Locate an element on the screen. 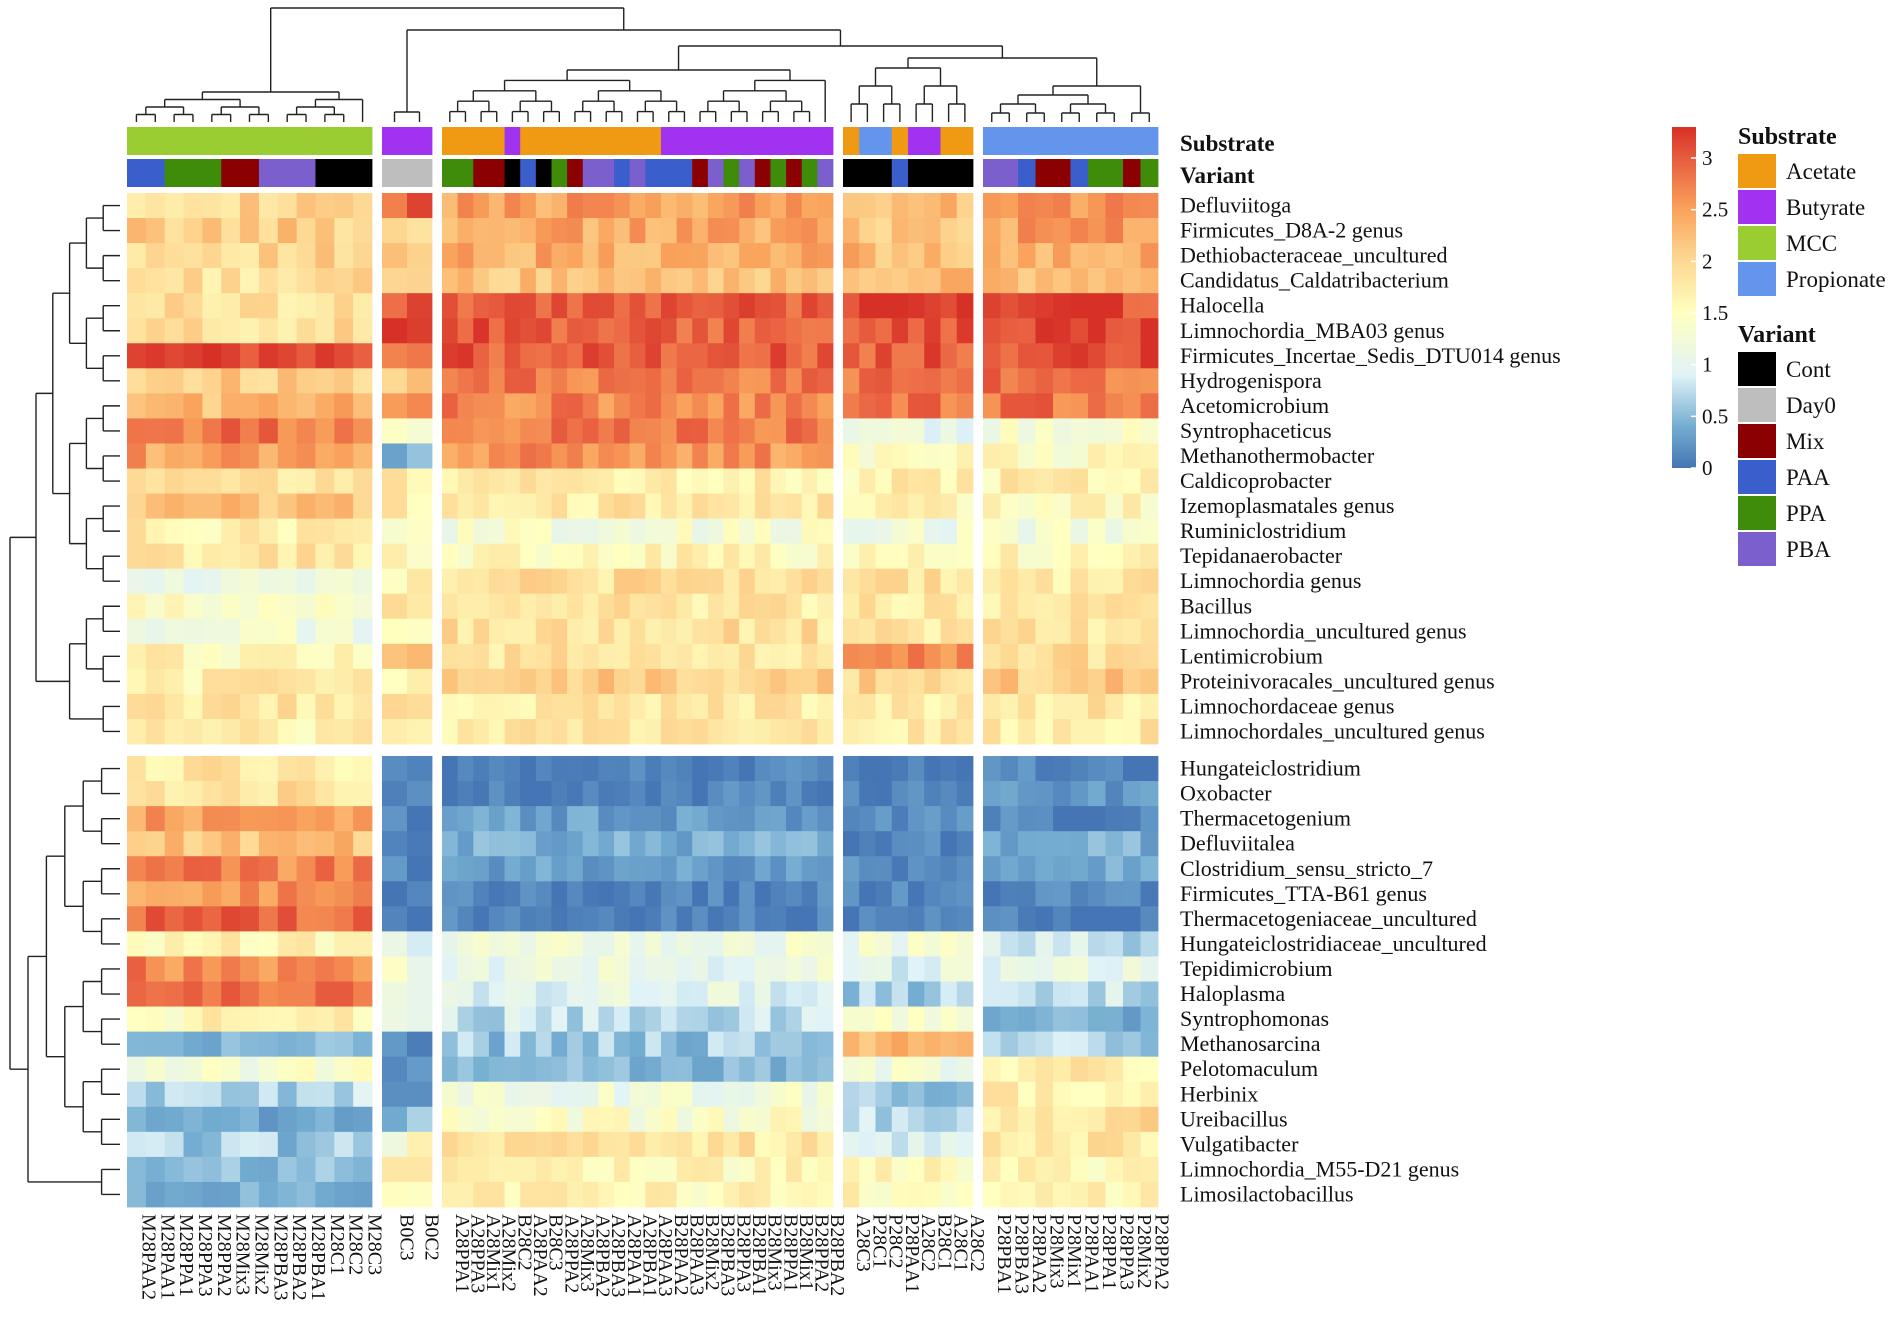 Image resolution: width=1902 pixels, height=1343 pixels. substrate-cell-B28C3 is located at coordinates (543, 141).